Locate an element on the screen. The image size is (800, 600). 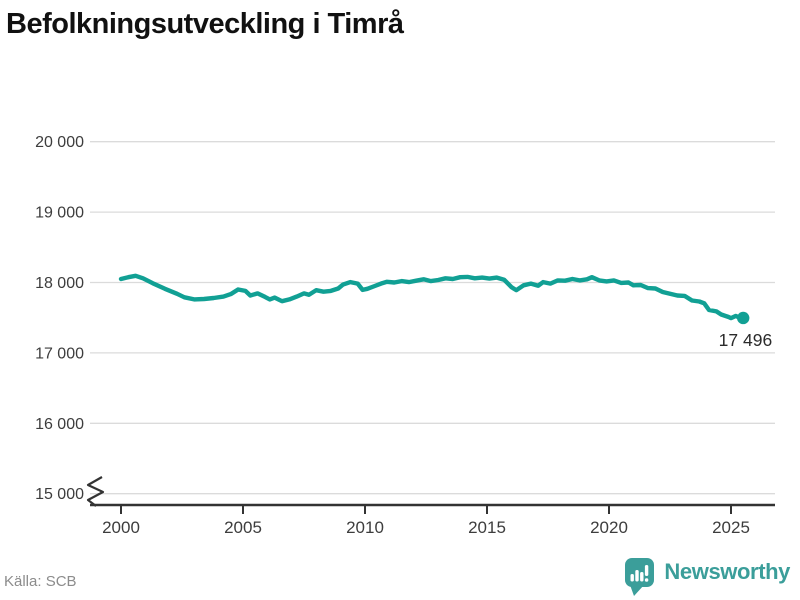
logo-bubble is located at coordinates (640, 572).